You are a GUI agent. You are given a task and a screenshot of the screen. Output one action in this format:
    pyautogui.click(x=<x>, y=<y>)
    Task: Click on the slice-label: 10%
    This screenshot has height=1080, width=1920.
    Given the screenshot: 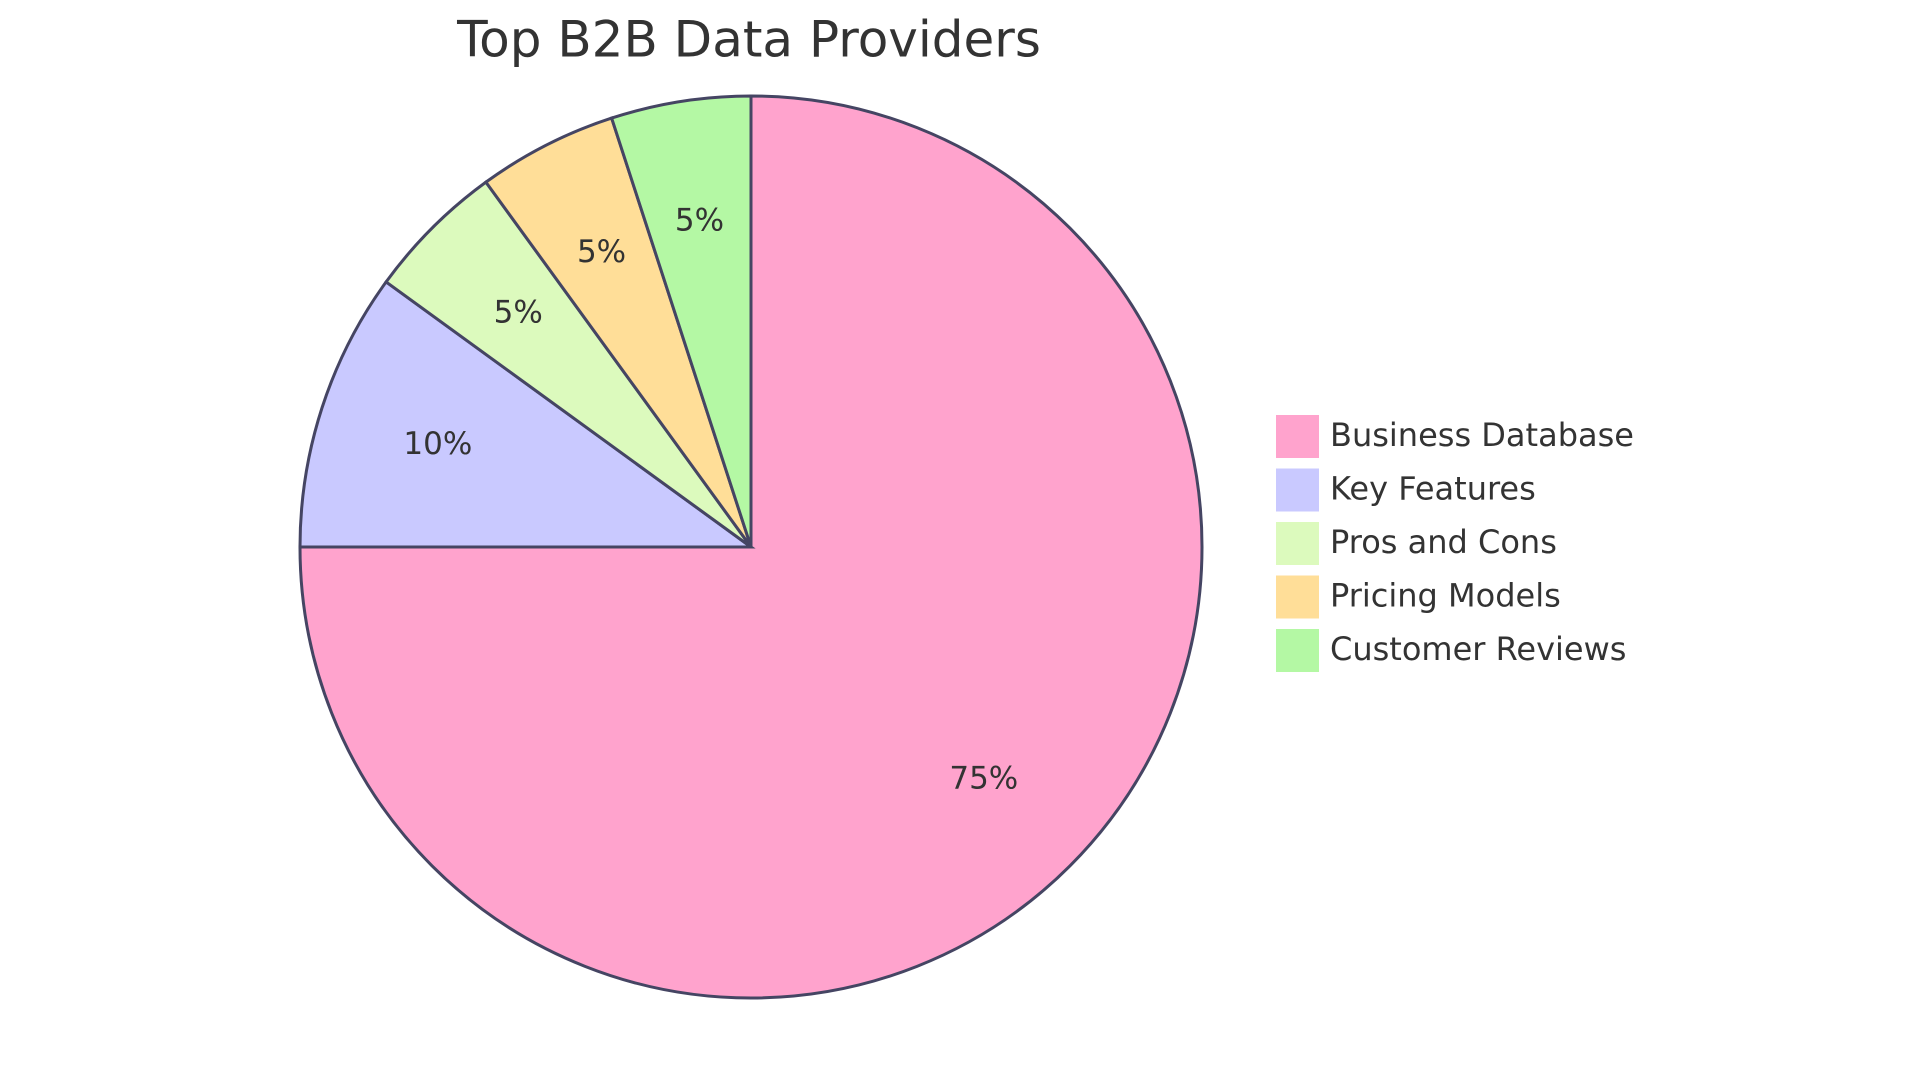 What is the action you would take?
    pyautogui.click(x=437, y=444)
    